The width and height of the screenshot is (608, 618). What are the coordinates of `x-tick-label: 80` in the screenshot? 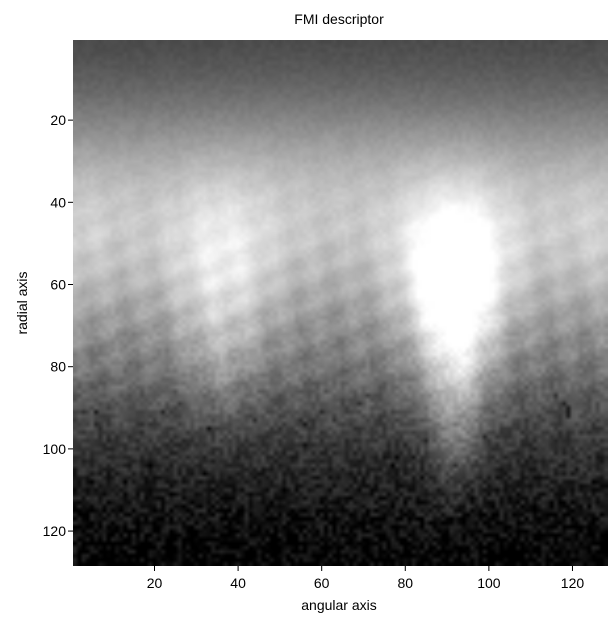 It's located at (405, 583).